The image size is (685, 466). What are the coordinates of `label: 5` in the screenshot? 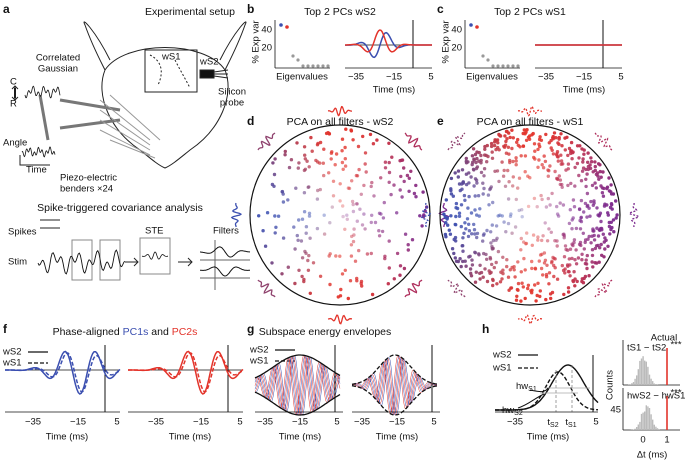 It's located at (595, 422).